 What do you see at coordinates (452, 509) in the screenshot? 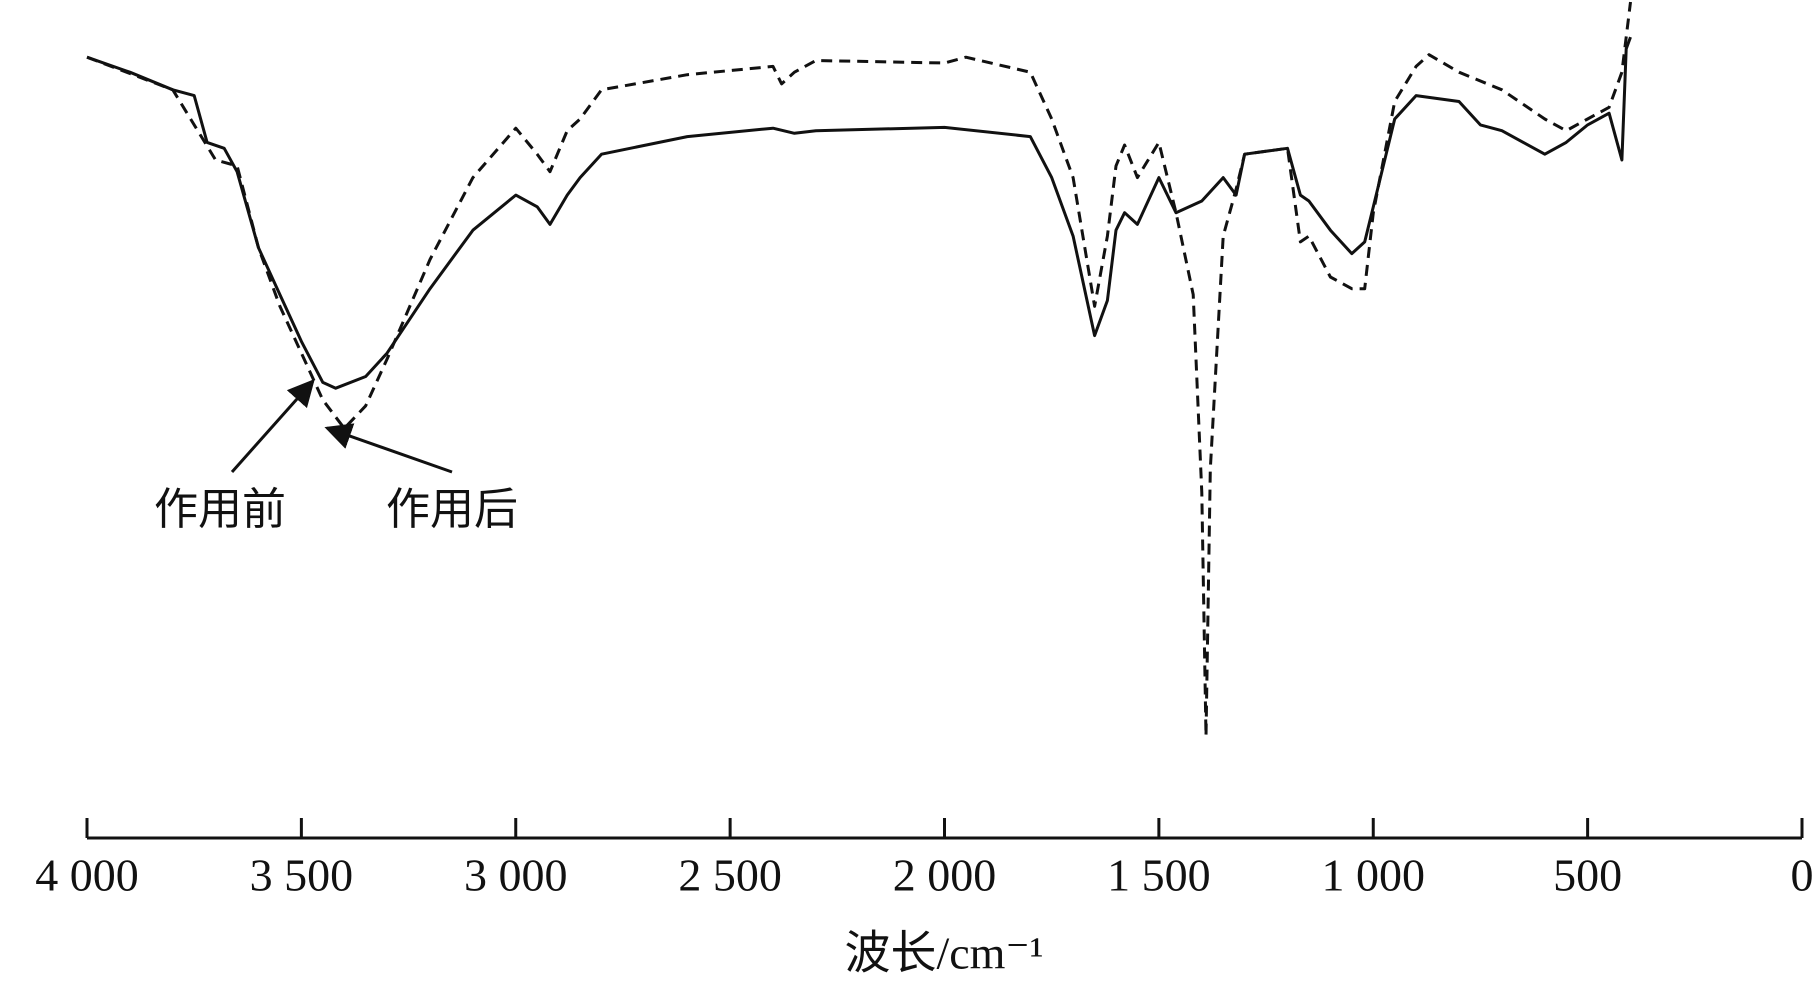
I see `annotation: 作用后` at bounding box center [452, 509].